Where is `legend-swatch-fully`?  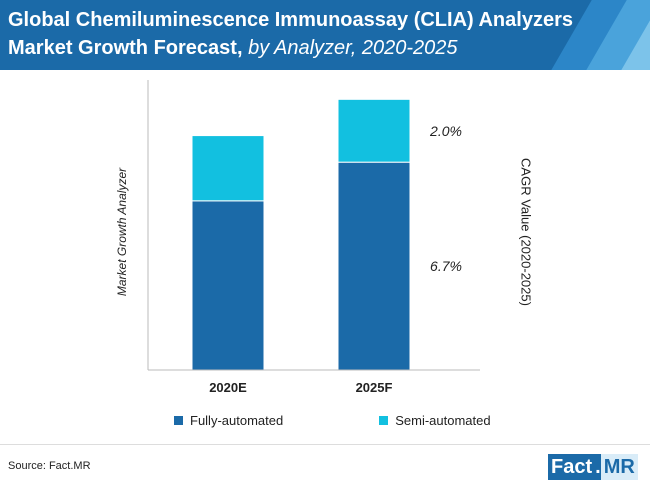 legend-swatch-fully is located at coordinates (178, 420).